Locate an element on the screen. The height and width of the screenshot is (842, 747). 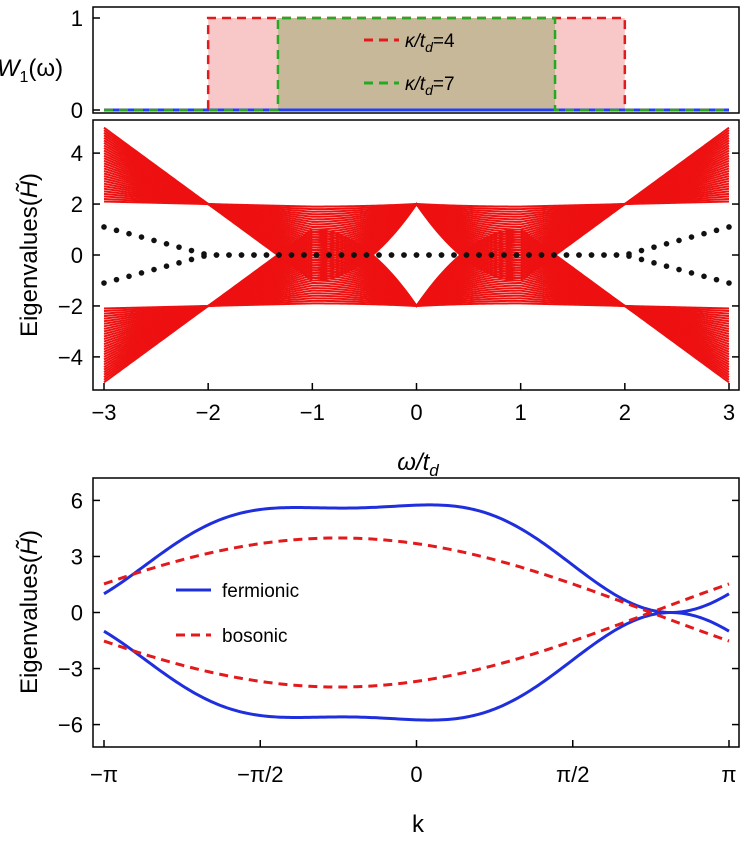
top-ytick-label: 1 is located at coordinates (77, 18).